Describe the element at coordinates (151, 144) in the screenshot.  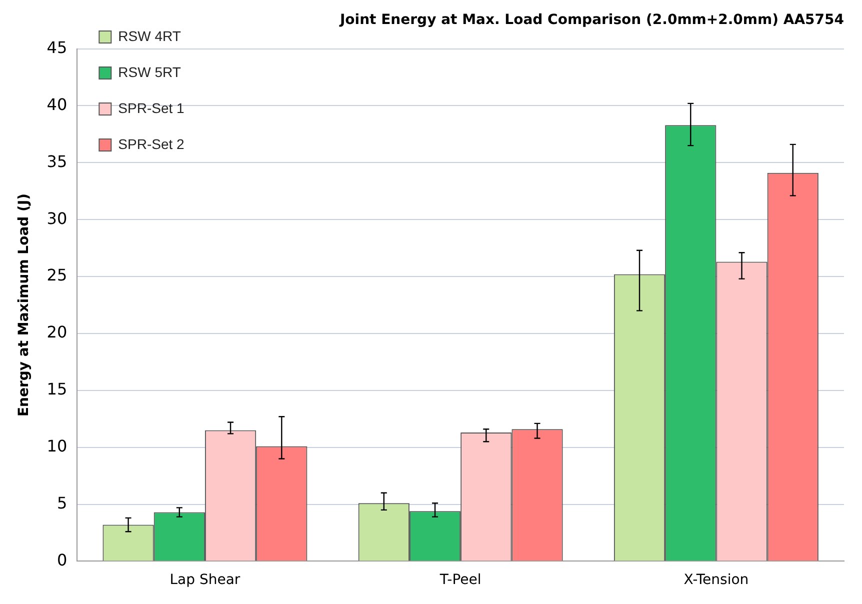
I see `legend-label: SPR-Set 2` at that location.